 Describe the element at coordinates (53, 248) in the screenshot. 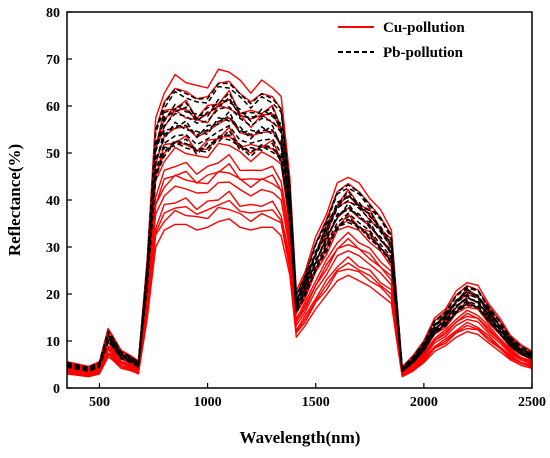

I see `y-tick-label-30: 30` at that location.